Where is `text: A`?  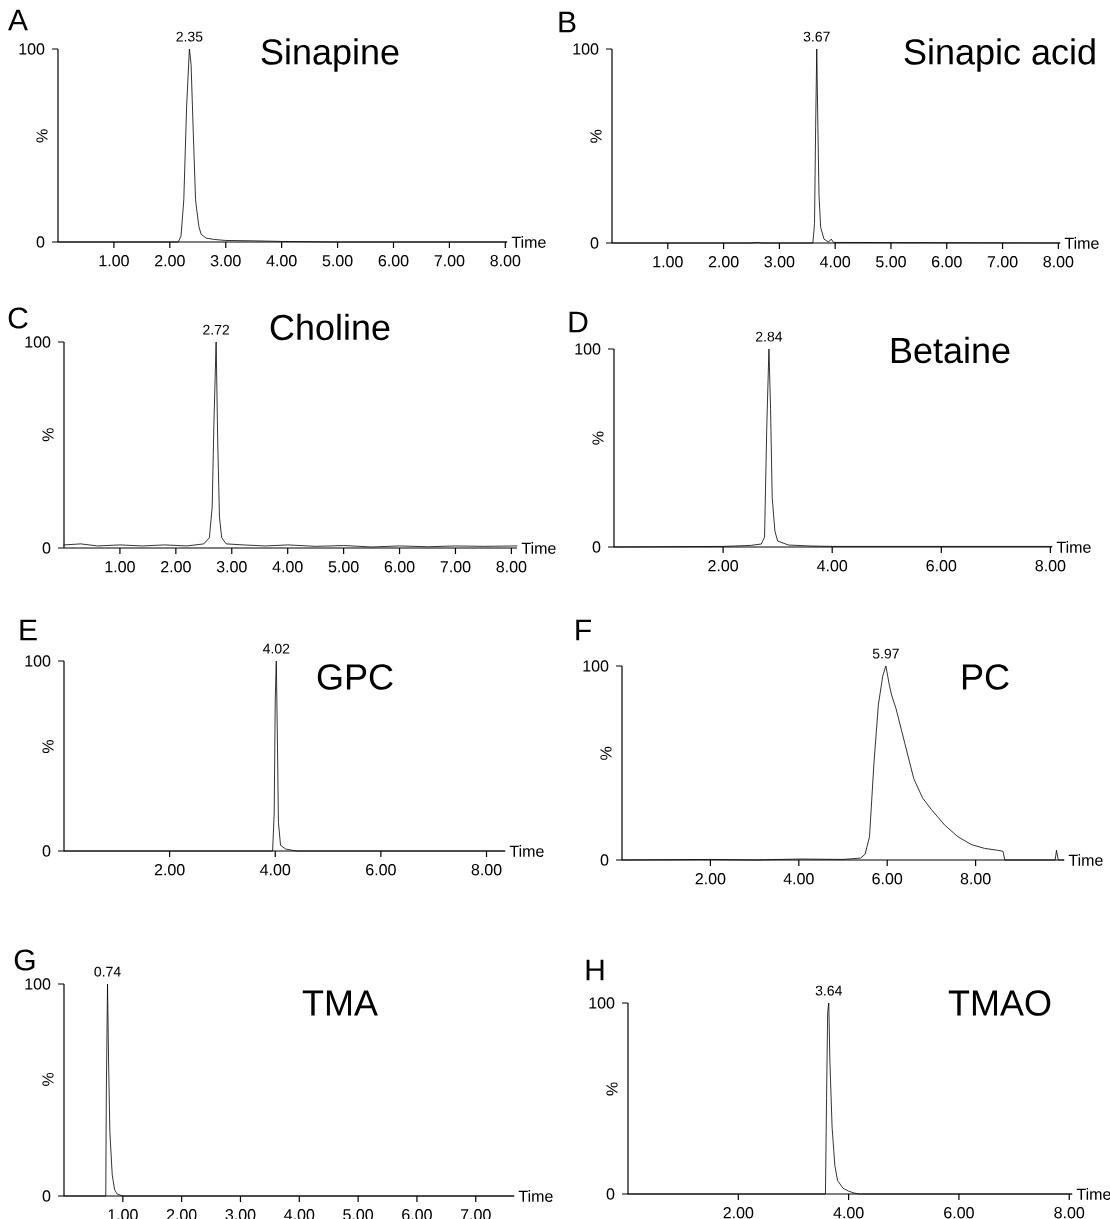
text: A is located at coordinates (18, 20).